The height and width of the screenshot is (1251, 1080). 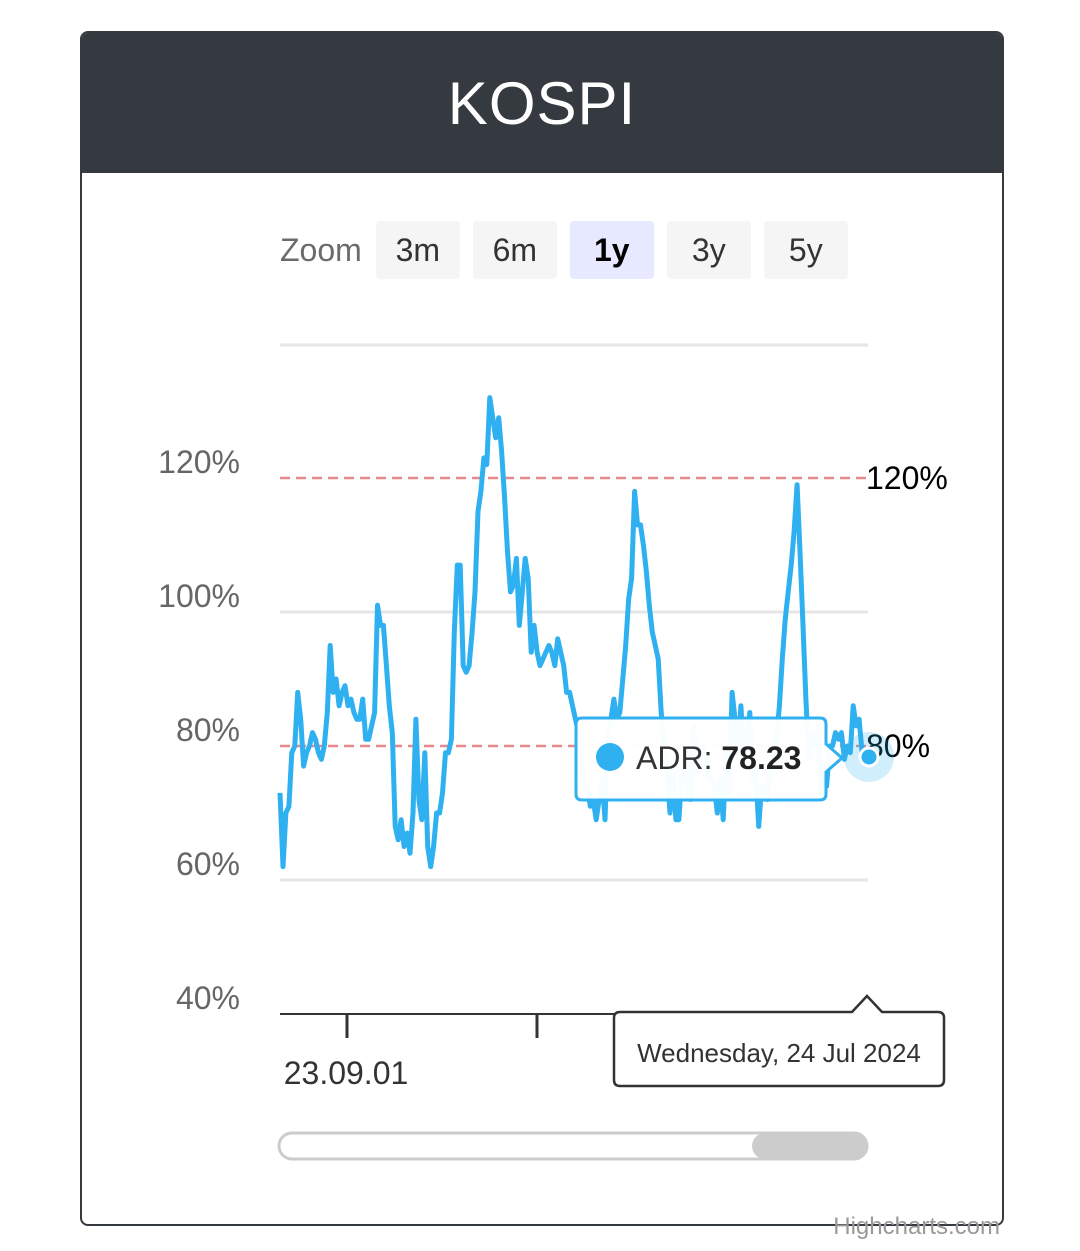 I want to click on tooltip-date: Wednesday, 24 Jul 2024, so click(x=779, y=1053).